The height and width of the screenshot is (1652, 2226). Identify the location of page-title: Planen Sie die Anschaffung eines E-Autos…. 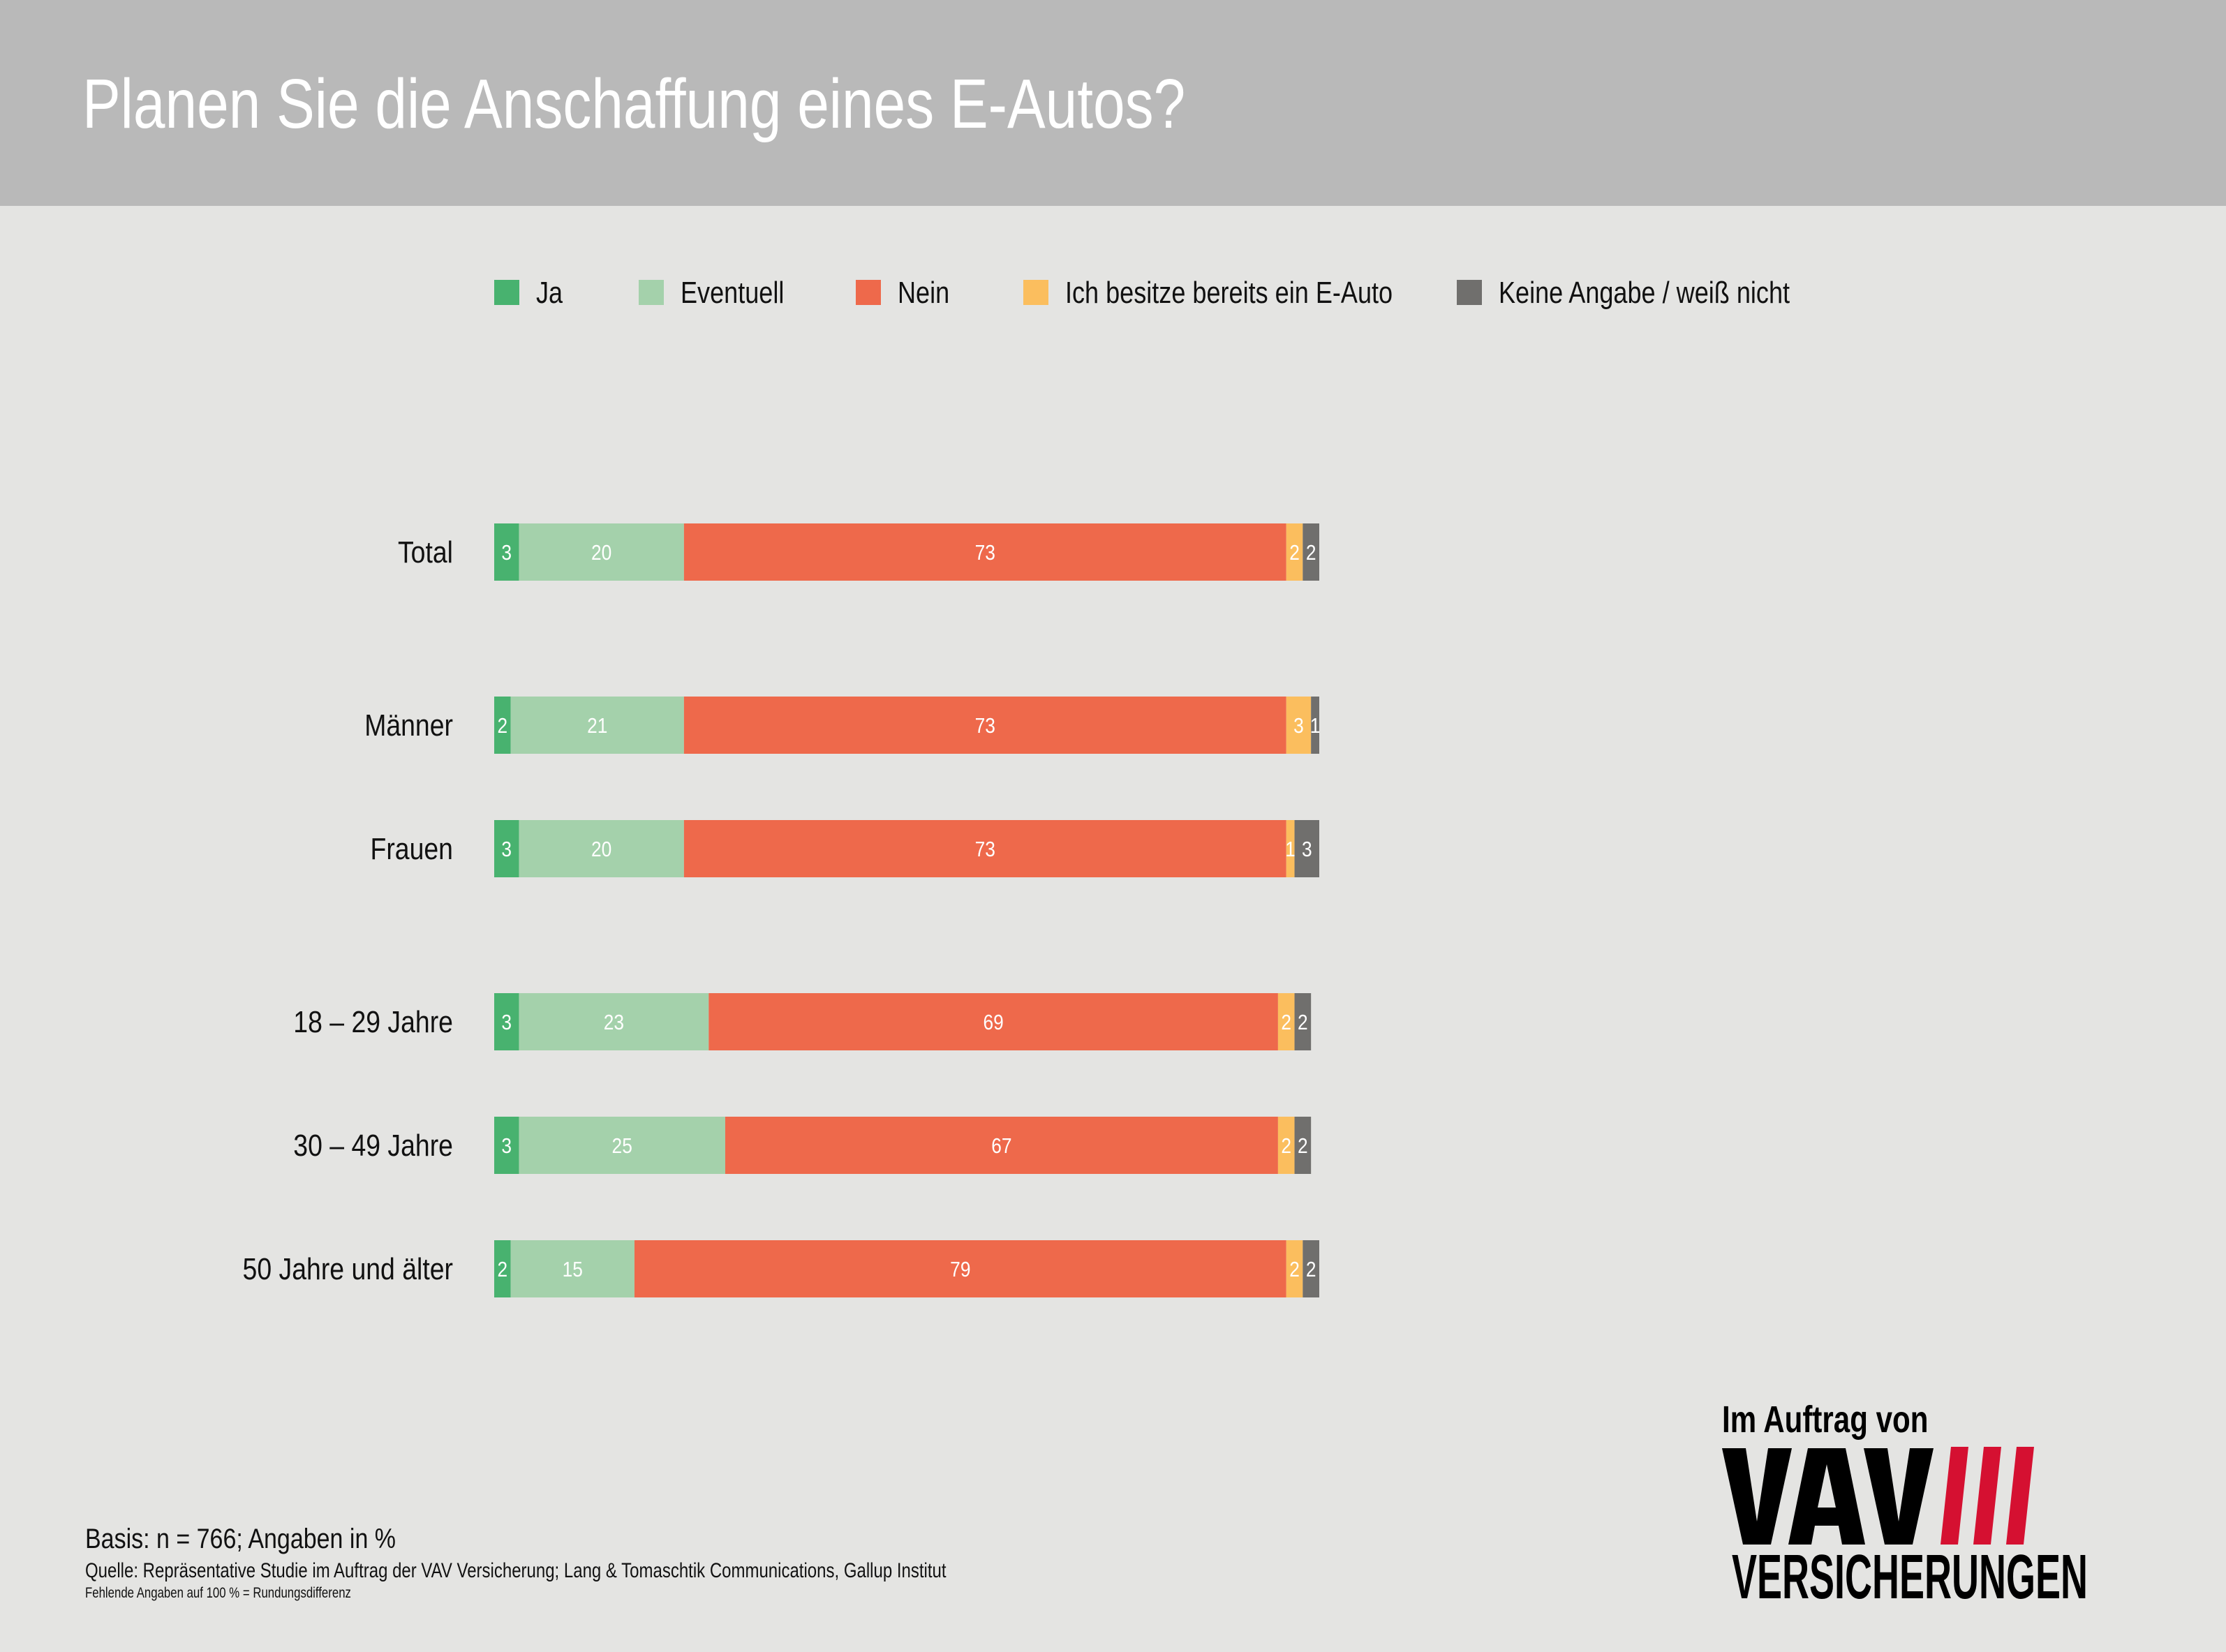
(633, 104).